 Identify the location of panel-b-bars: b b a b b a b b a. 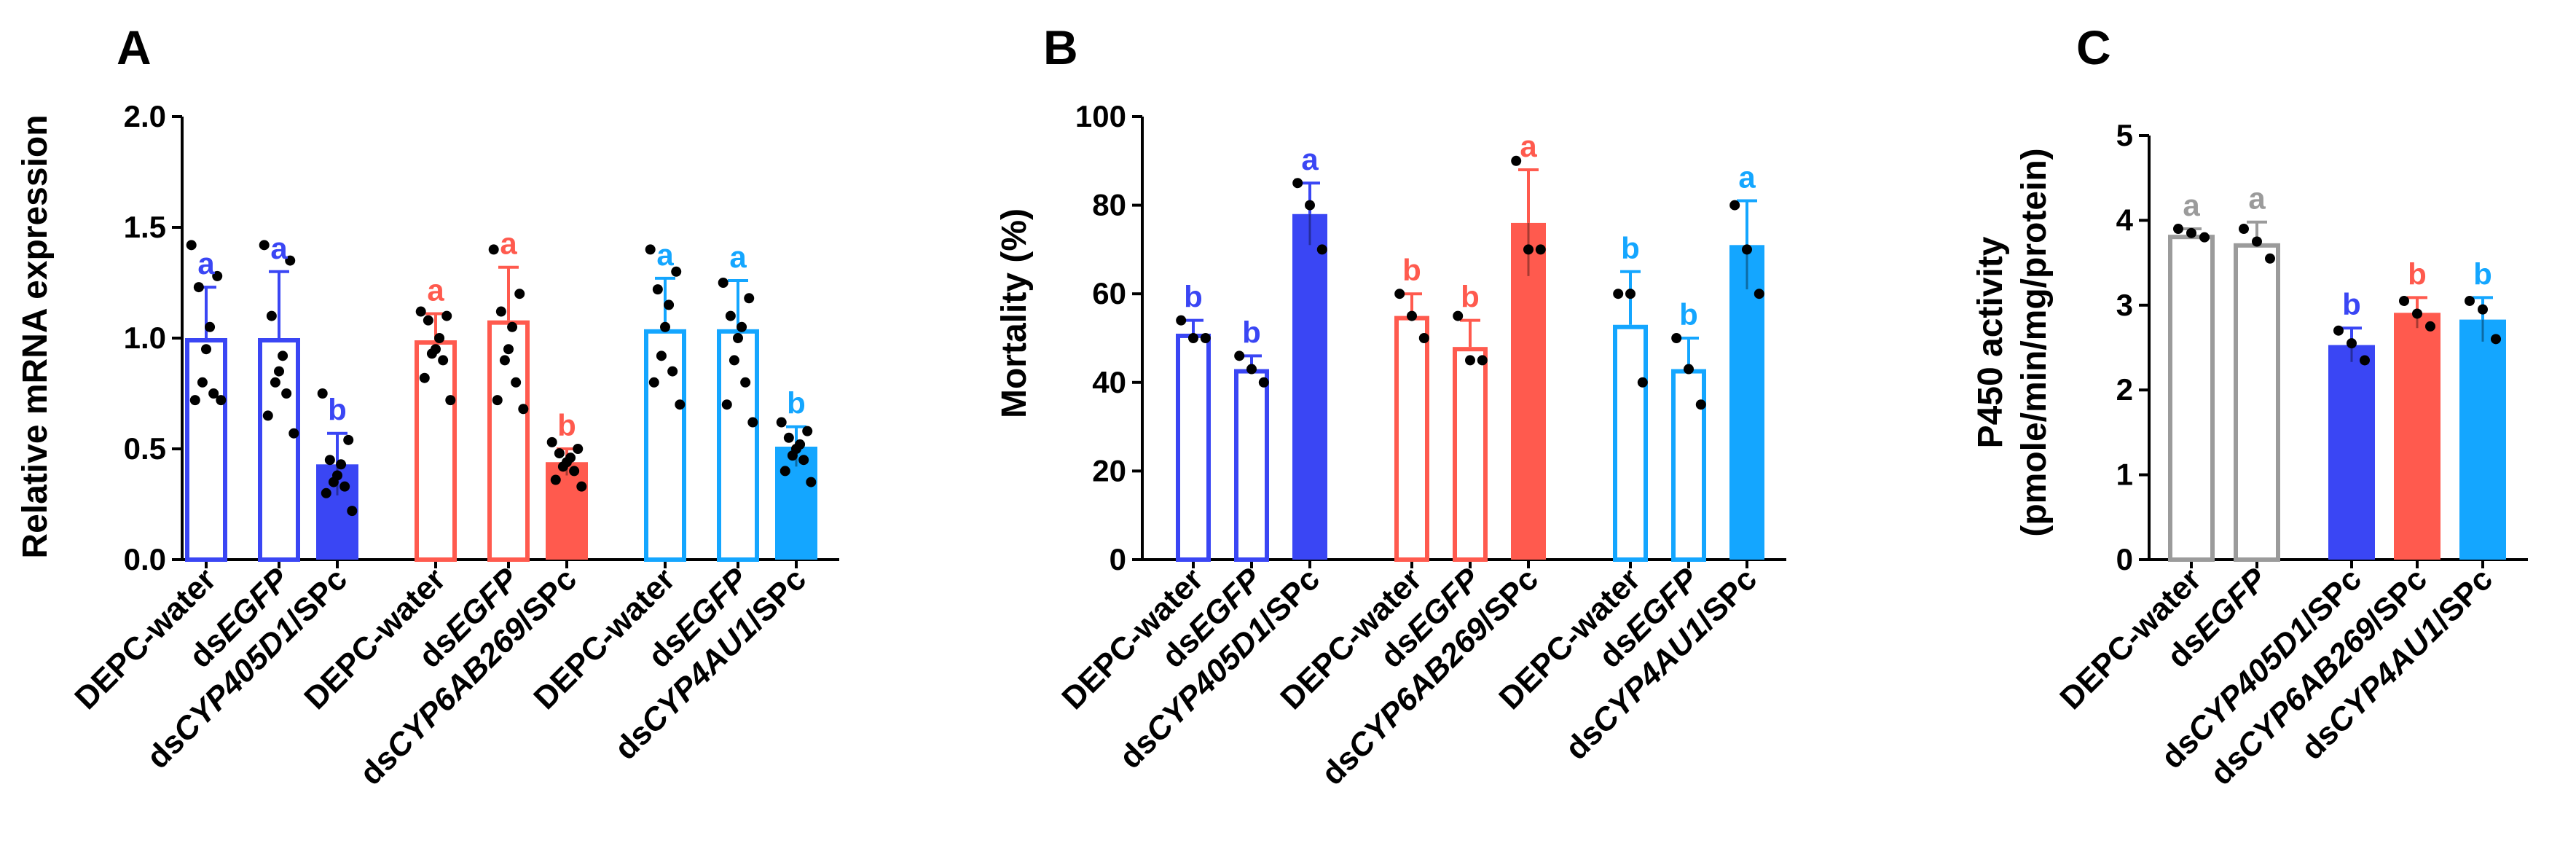
(1470, 345).